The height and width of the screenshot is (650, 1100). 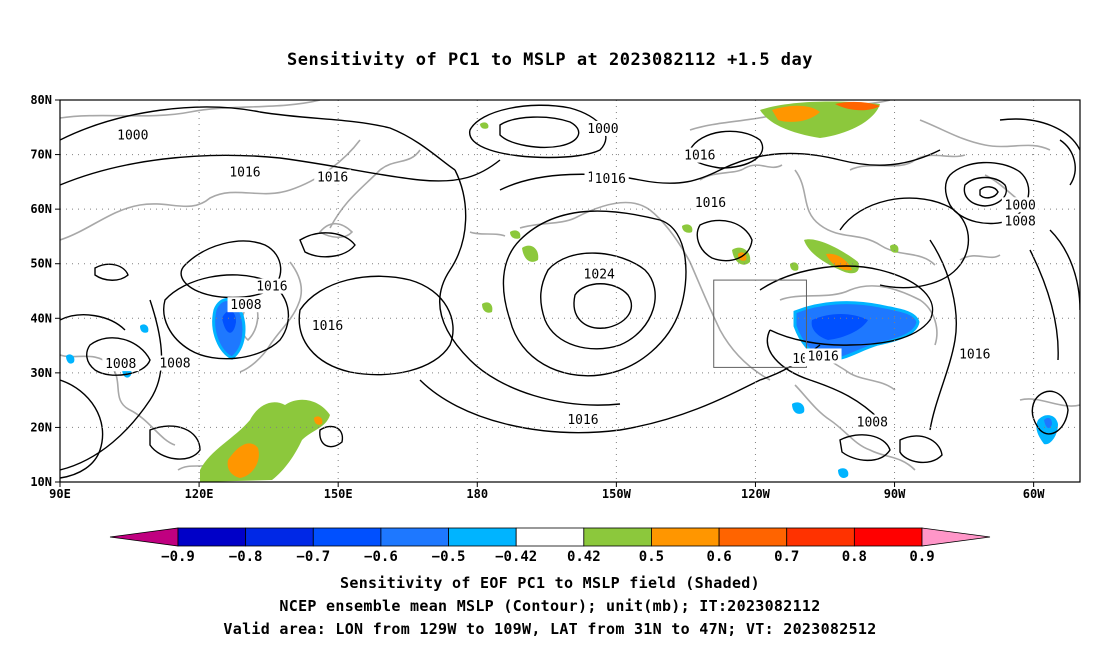 I want to click on valid-area-box, so click(x=760, y=323).